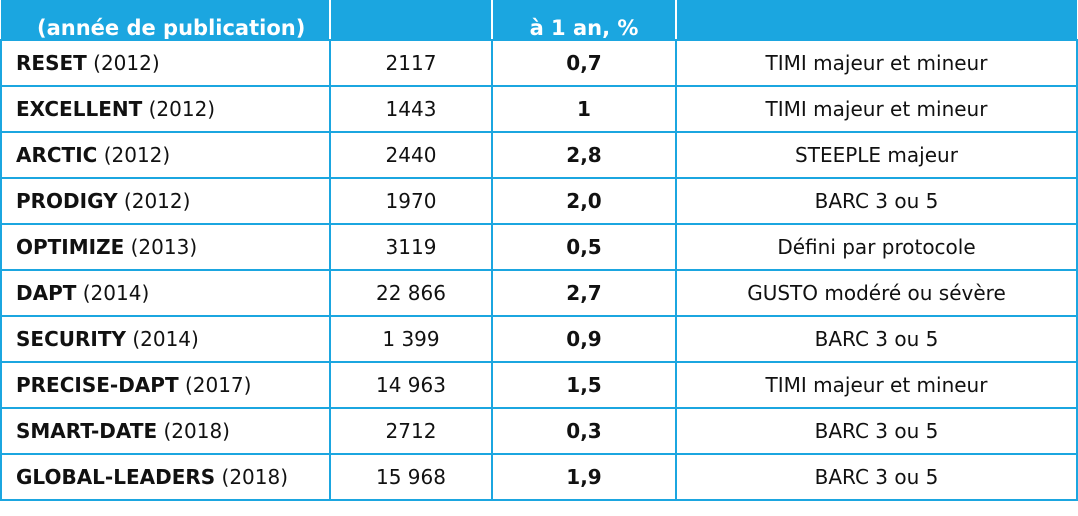  What do you see at coordinates (876, 20) in the screenshot?
I see `header-definition` at bounding box center [876, 20].